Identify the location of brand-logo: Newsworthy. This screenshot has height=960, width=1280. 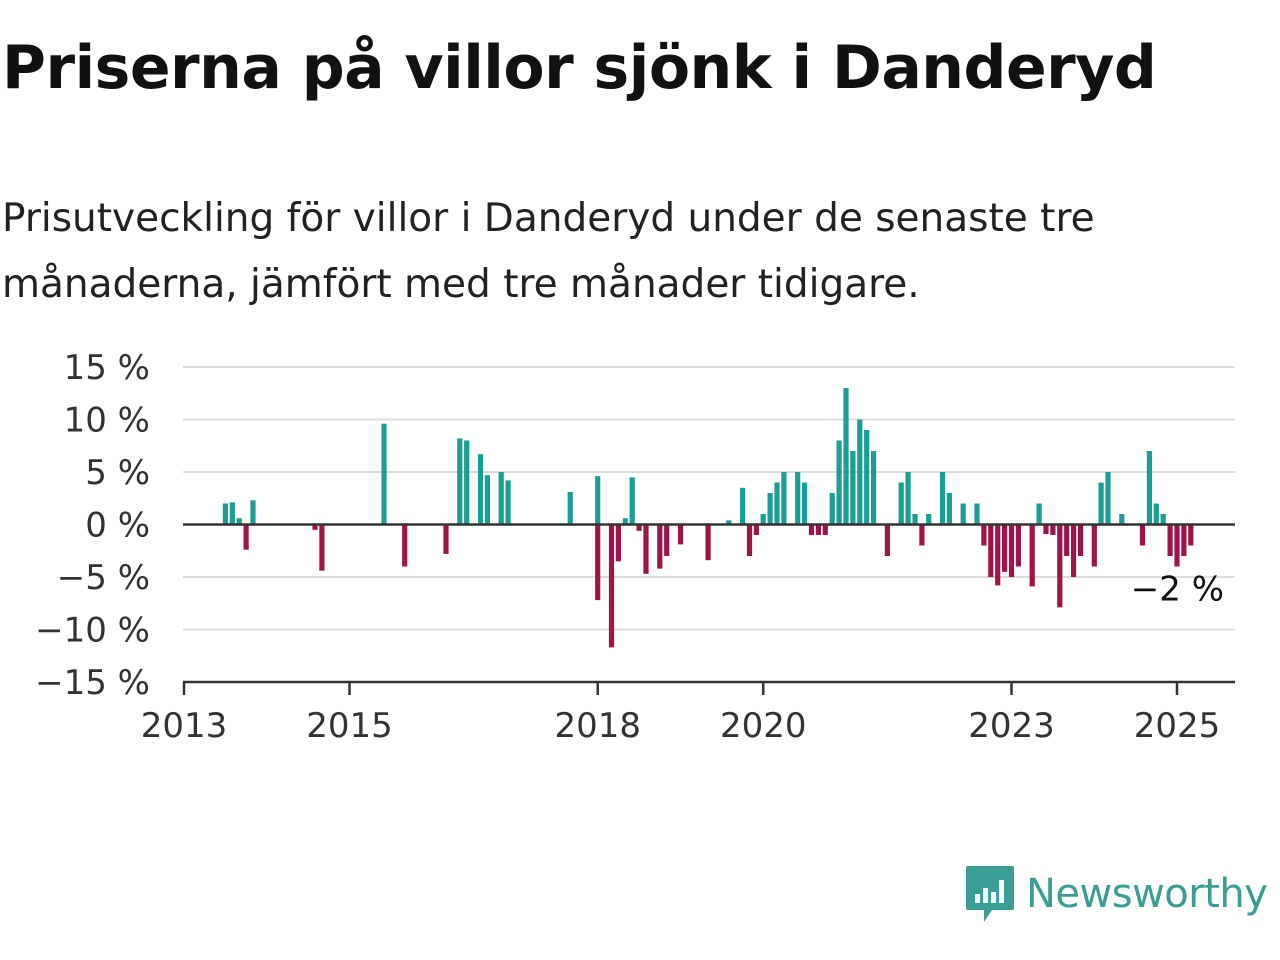
(1116, 894).